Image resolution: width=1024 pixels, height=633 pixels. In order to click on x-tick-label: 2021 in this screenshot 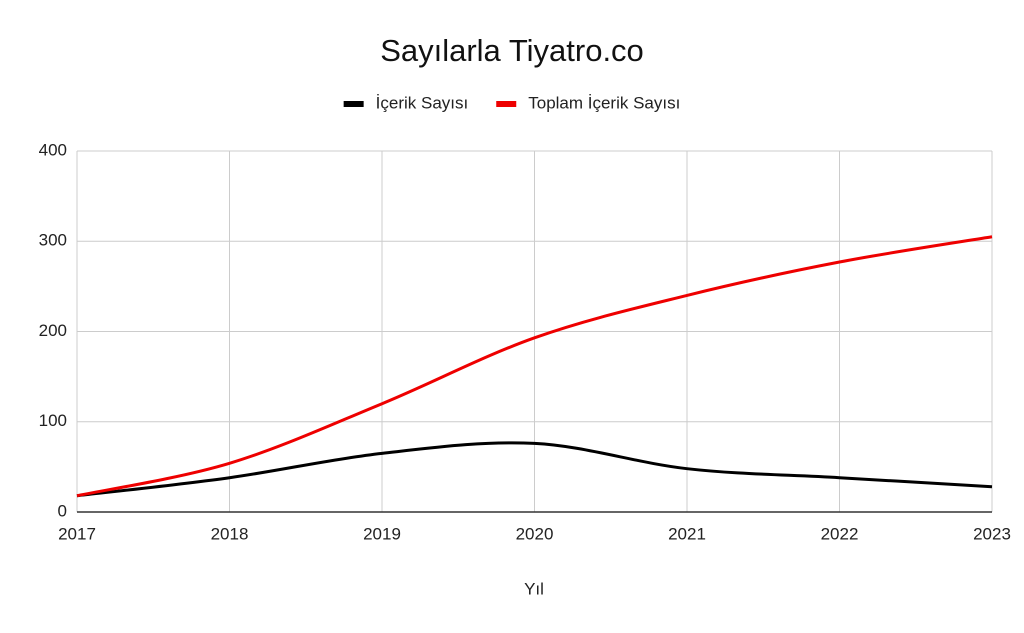, I will do `click(687, 533)`.